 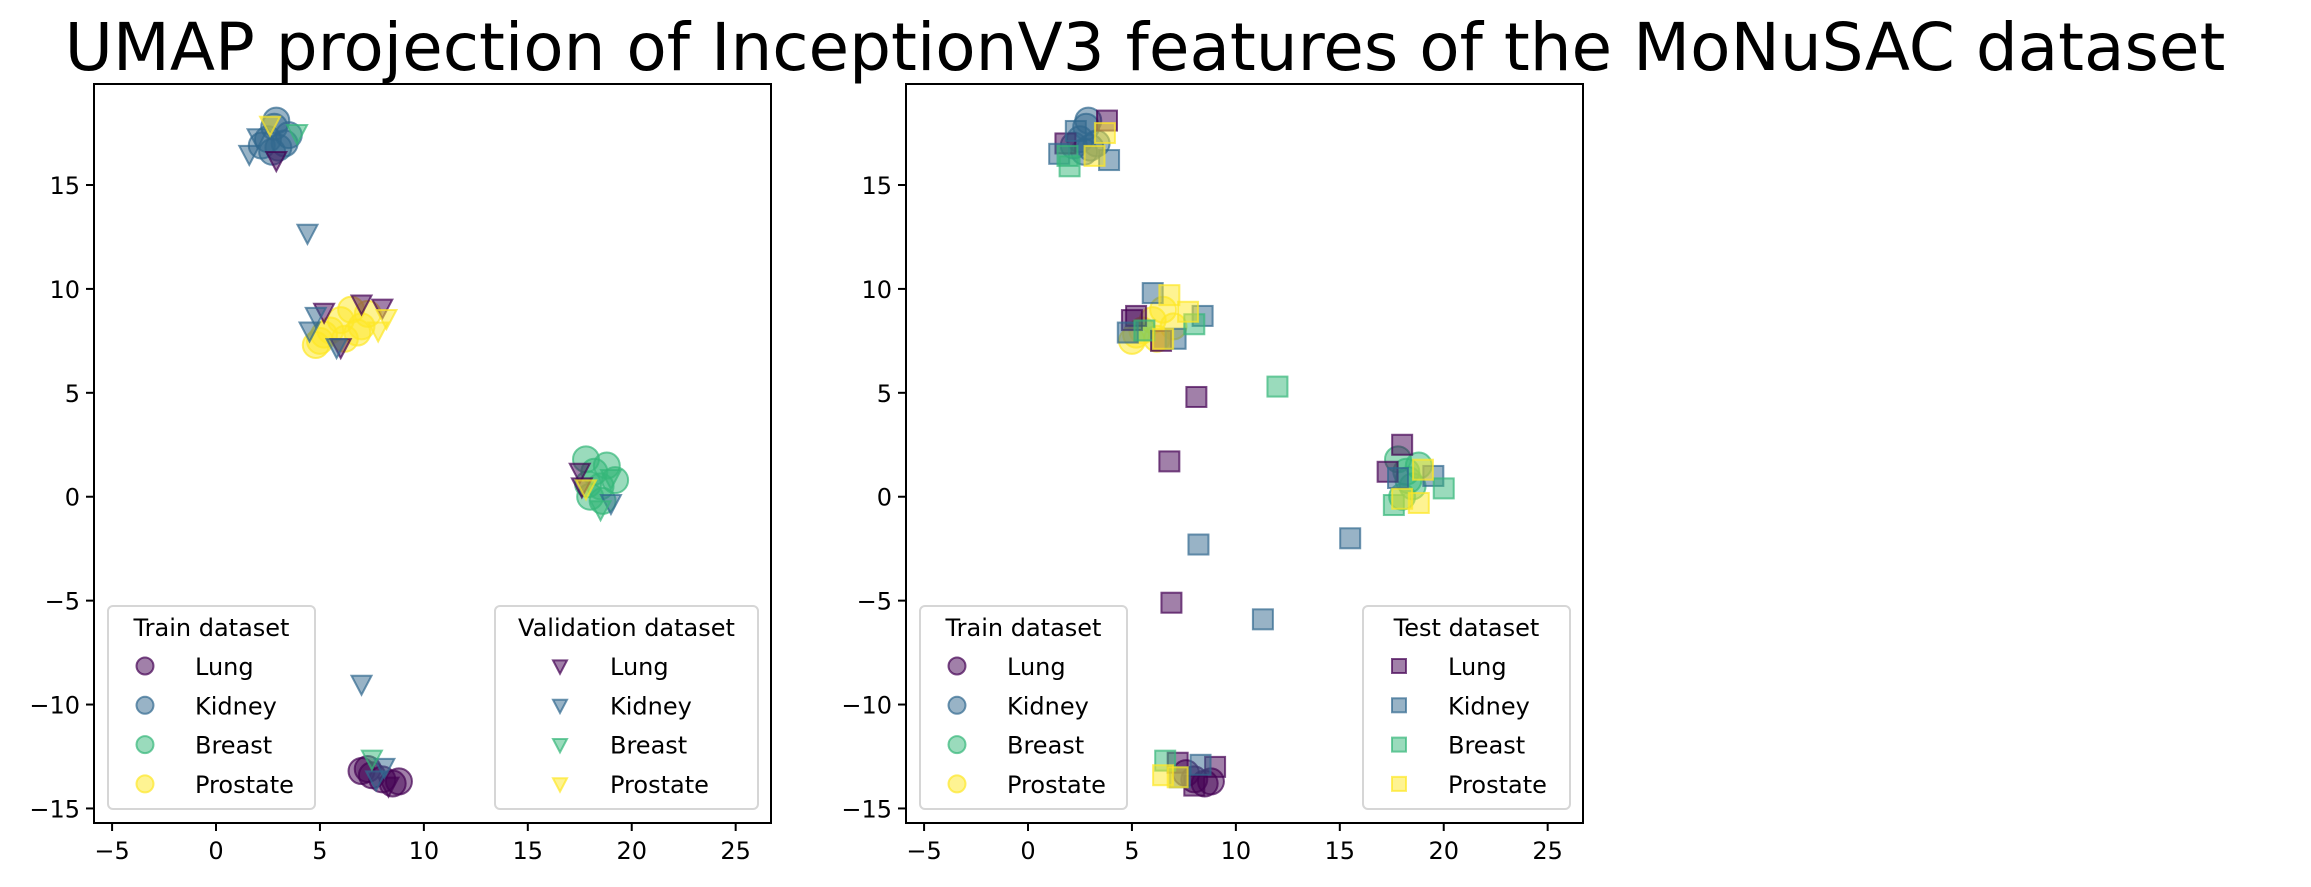 I want to click on legend-marker-lung-square-icon, so click(x=1399, y=666).